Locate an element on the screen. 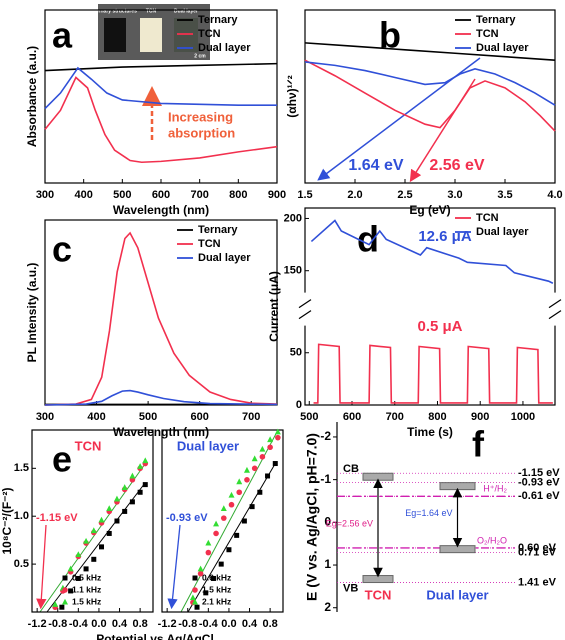  legend-label: Ternary is located at coordinates (218, 230).